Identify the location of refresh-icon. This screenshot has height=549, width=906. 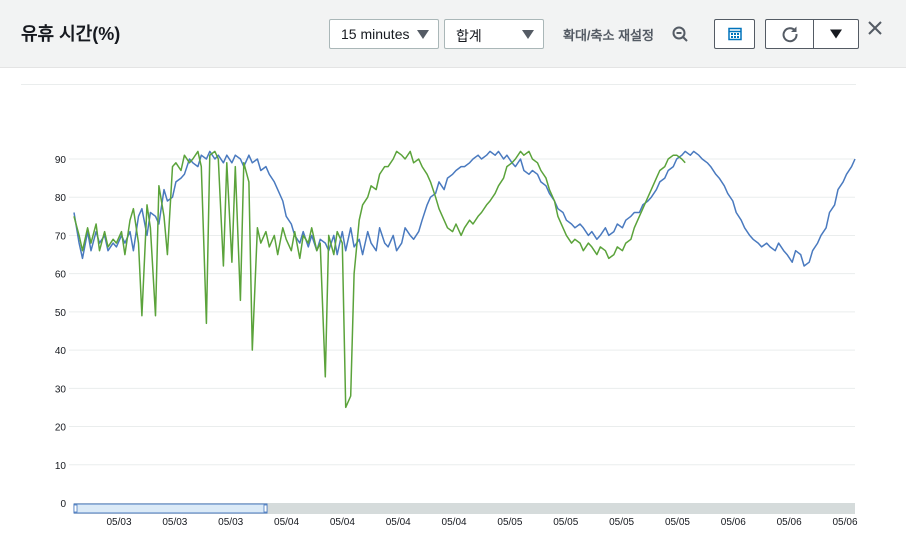
(790, 34).